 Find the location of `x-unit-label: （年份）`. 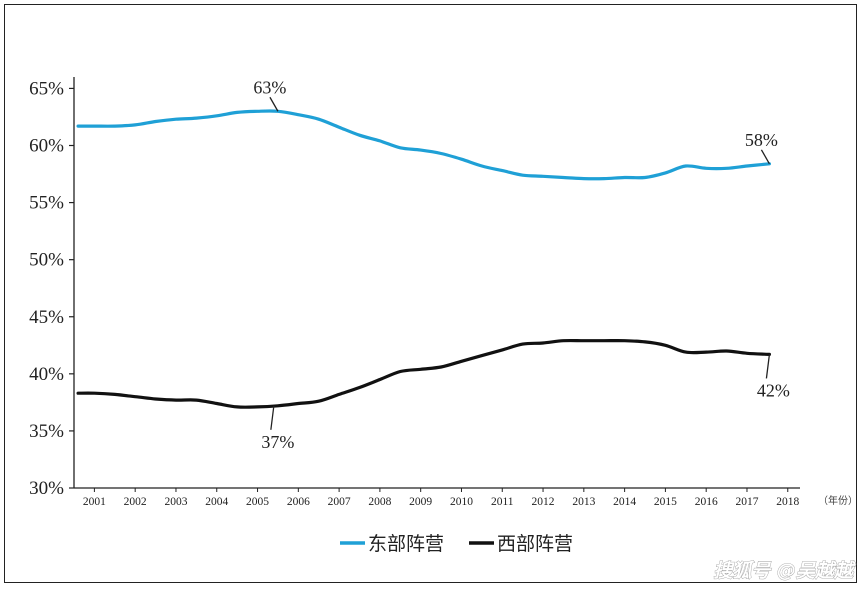

x-unit-label: （年份） is located at coordinates (838, 500).